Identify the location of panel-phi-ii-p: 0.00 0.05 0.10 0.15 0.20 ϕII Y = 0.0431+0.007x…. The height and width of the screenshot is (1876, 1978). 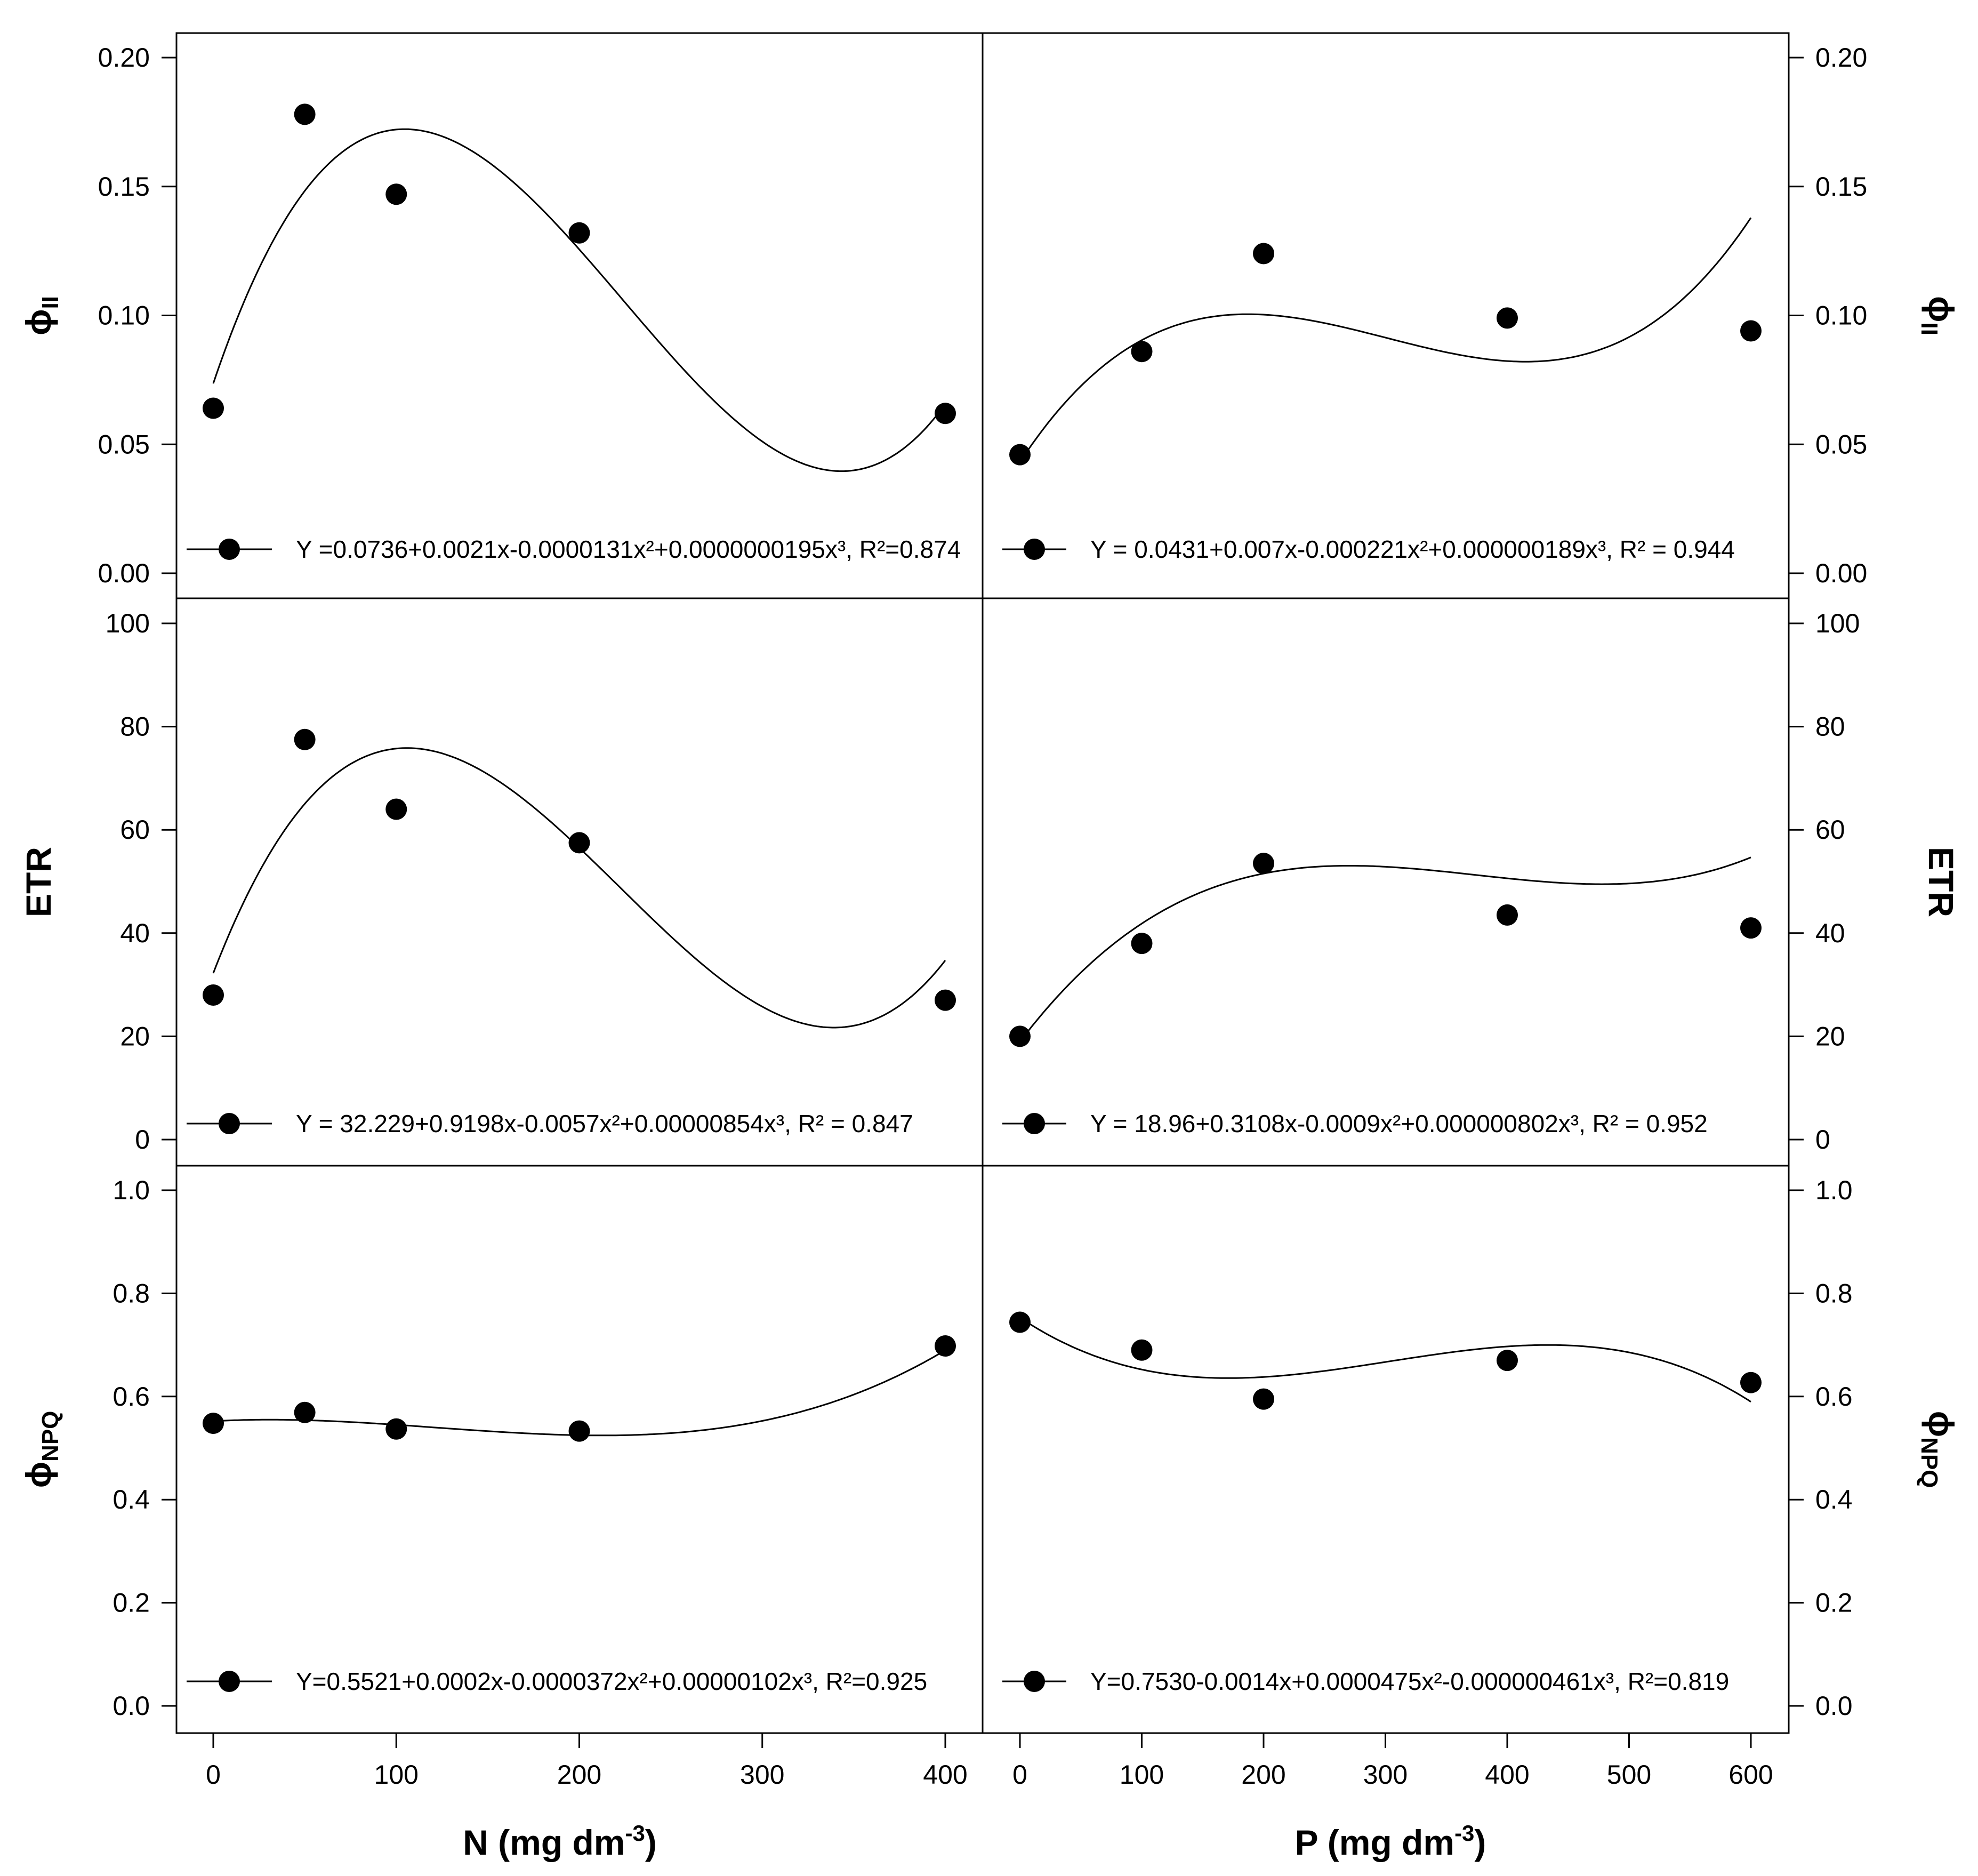
(1481, 315).